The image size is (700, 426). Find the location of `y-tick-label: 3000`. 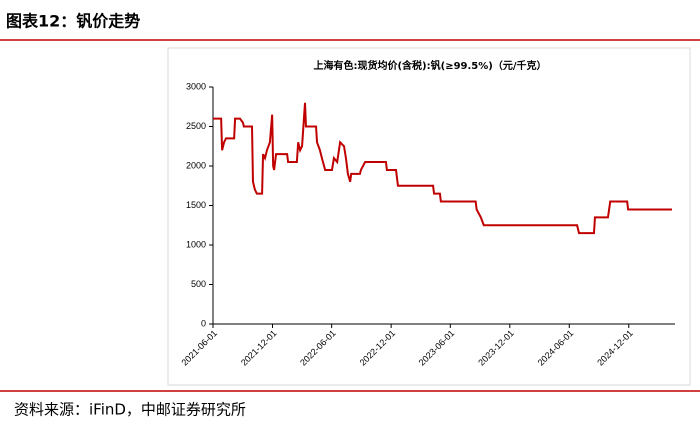

y-tick-label: 3000 is located at coordinates (196, 86).